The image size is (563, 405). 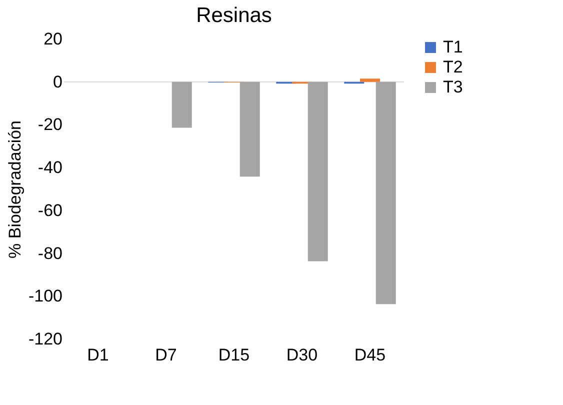 What do you see at coordinates (45, 339) in the screenshot?
I see `y-tick-label: -120` at bounding box center [45, 339].